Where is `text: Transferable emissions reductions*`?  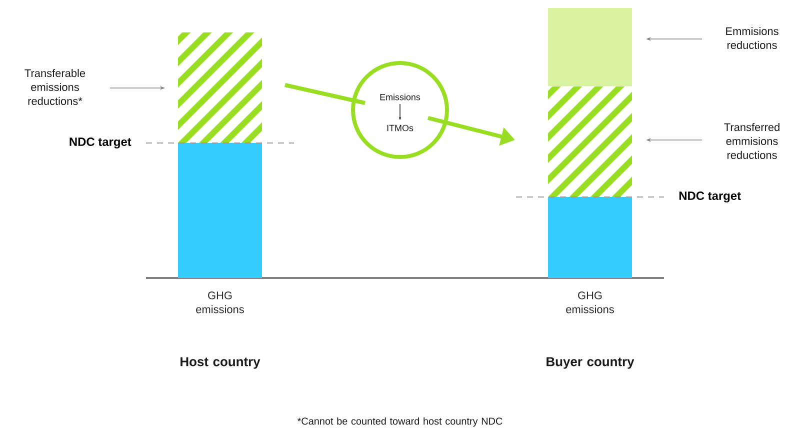 text: Transferable emissions reductions* is located at coordinates (55, 87).